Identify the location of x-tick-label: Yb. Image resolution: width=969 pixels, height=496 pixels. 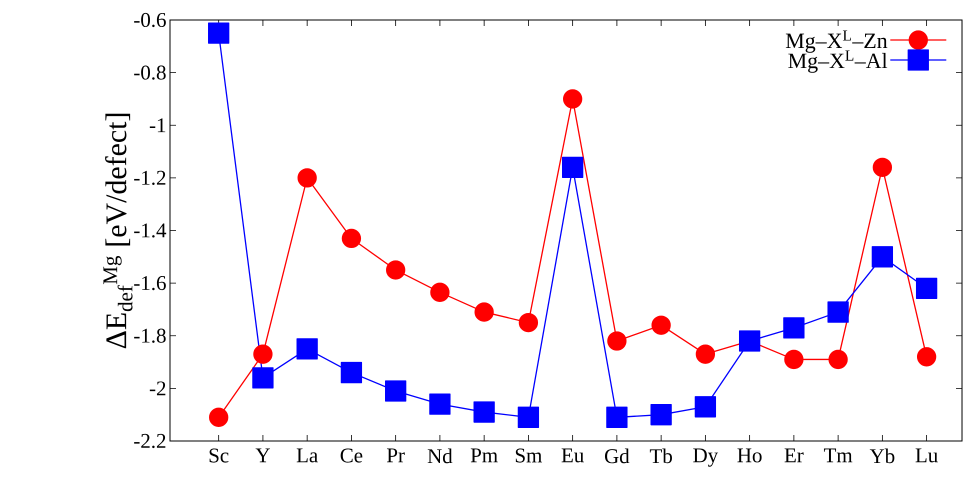
(882, 456).